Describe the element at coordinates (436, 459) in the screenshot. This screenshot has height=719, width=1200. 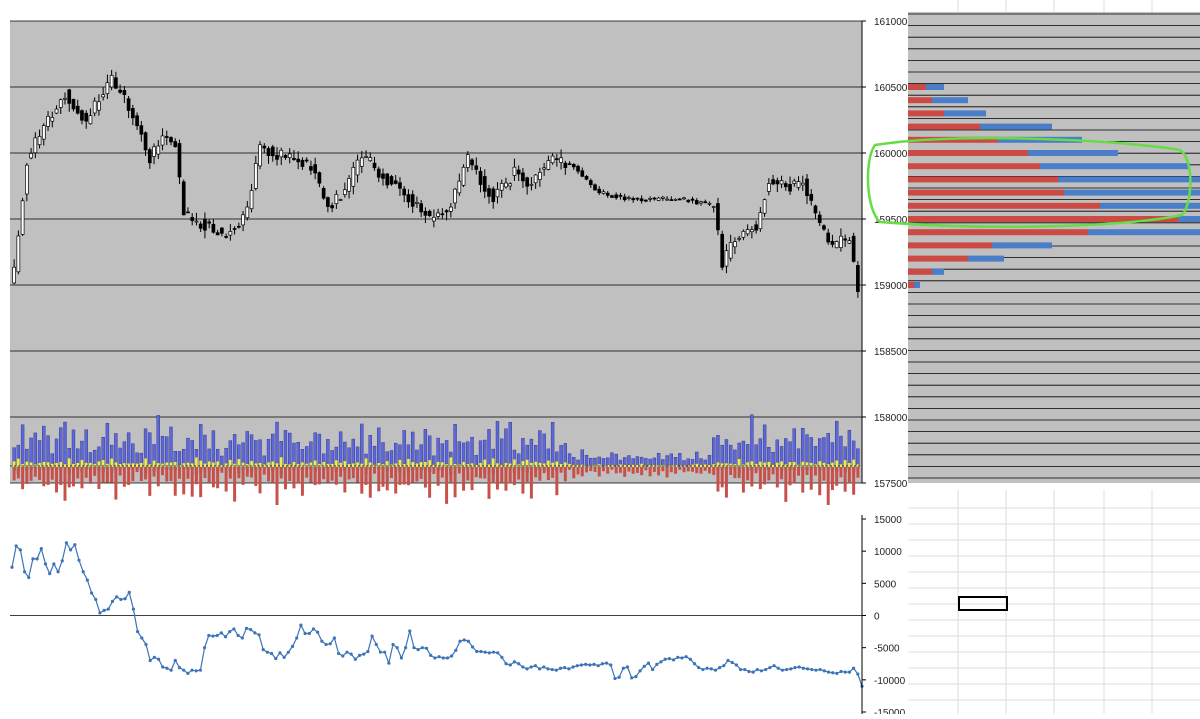
I see `volume-bars` at that location.